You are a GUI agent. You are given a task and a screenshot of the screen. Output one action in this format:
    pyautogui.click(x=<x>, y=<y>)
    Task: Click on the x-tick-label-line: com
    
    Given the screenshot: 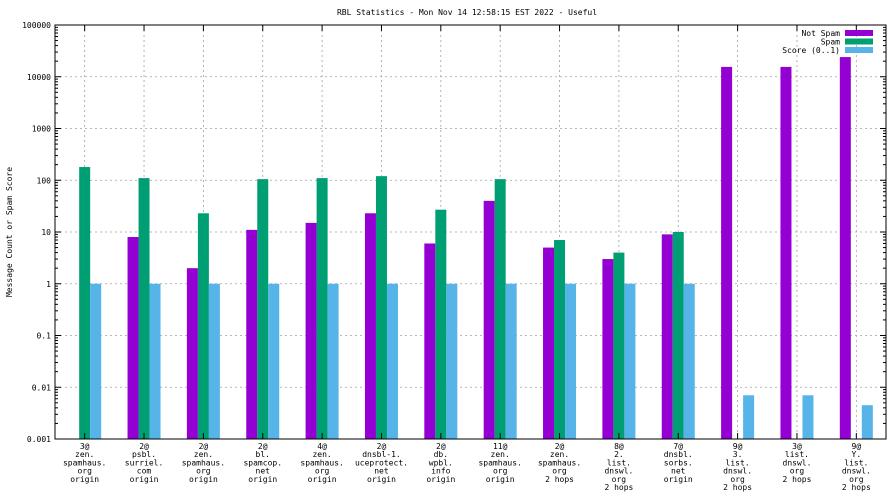 What is the action you would take?
    pyautogui.click(x=144, y=471)
    